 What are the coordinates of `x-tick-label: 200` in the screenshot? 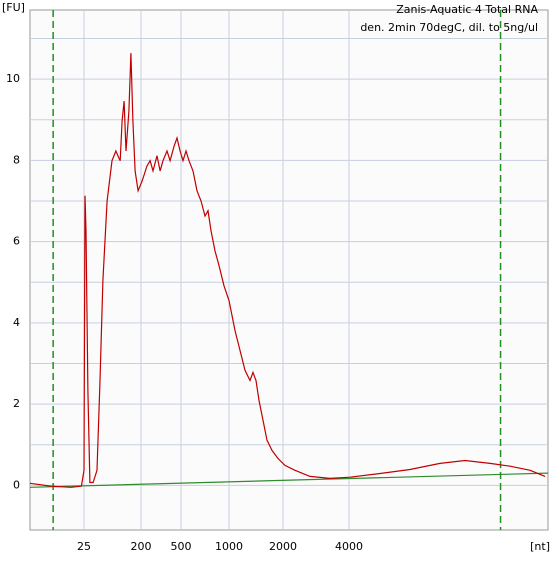 It's located at (141, 546).